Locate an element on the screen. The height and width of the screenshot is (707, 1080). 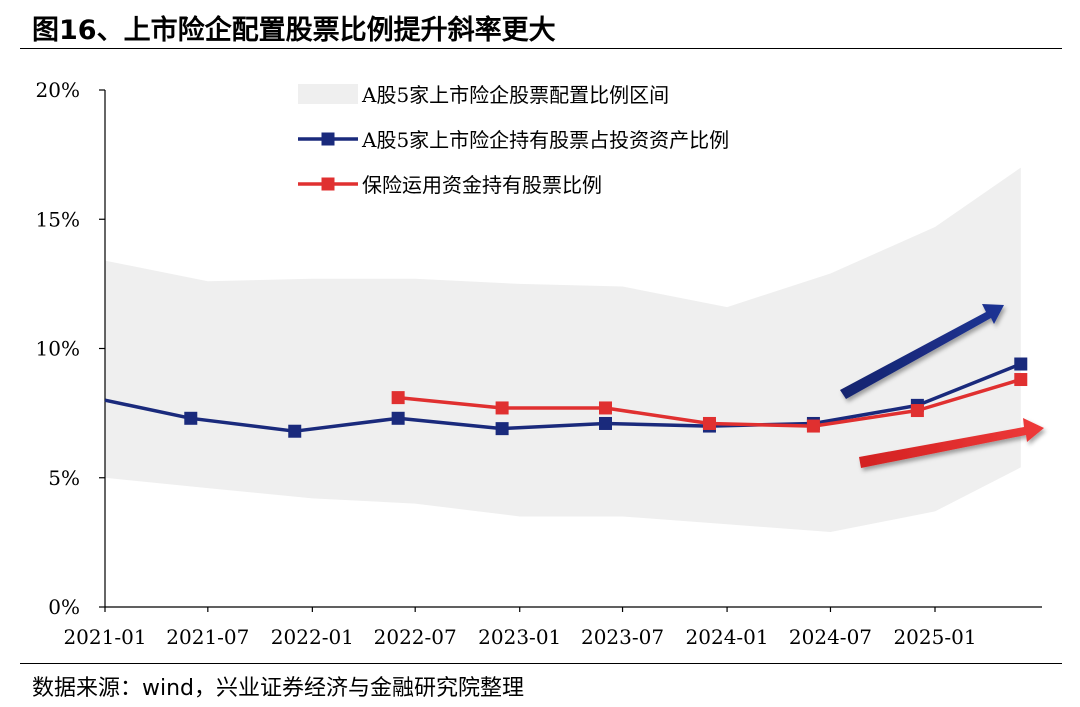
x-tick-label: 2021-07 is located at coordinates (207, 637).